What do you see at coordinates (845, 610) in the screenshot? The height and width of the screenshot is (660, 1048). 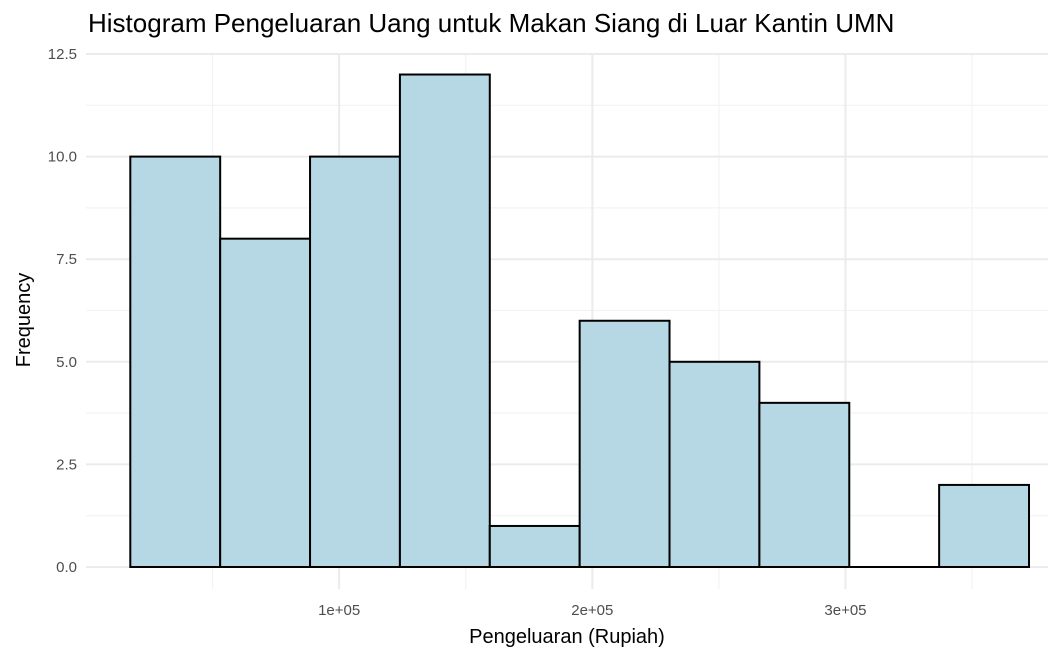 I see `x-tick-label: 3e+05` at bounding box center [845, 610].